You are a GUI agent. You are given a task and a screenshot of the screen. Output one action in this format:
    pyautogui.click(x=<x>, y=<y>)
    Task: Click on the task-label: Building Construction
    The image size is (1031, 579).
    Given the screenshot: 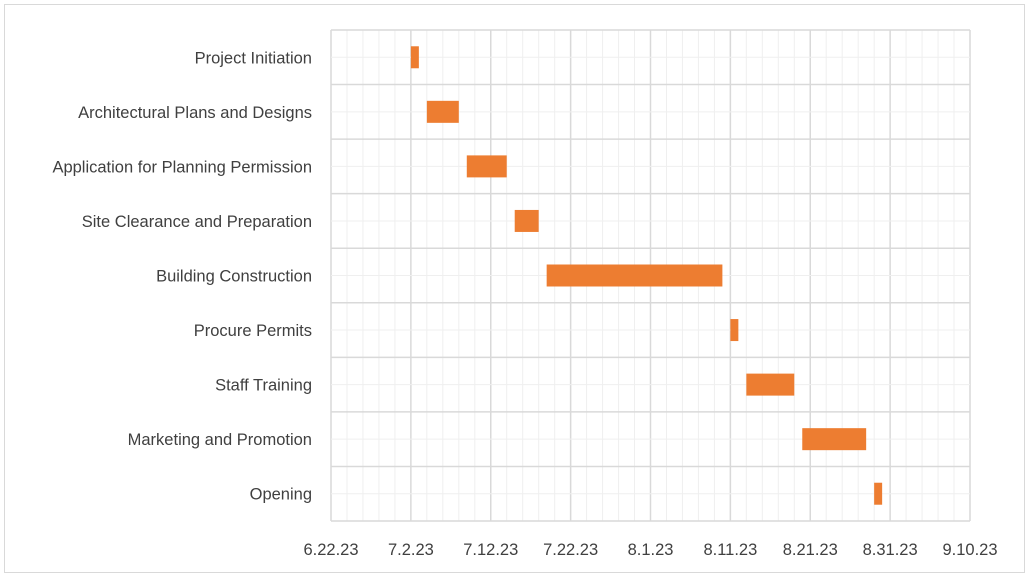 What is the action you would take?
    pyautogui.click(x=234, y=277)
    